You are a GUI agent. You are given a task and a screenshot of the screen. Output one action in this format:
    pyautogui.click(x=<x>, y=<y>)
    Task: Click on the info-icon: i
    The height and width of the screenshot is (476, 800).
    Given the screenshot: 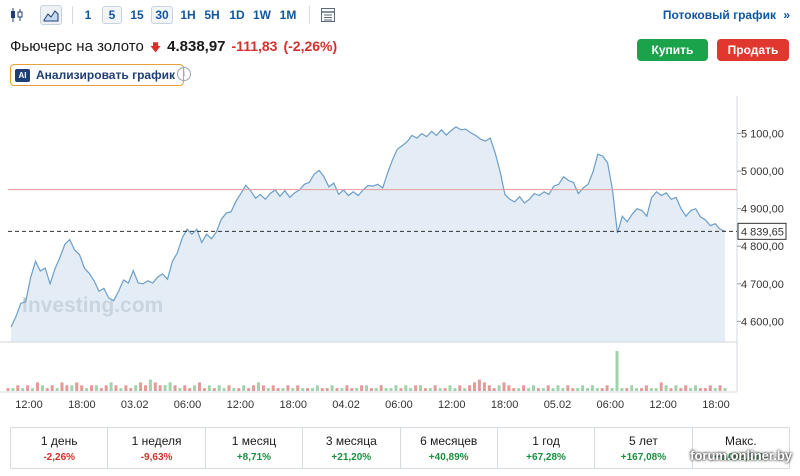 What is the action you would take?
    pyautogui.click(x=184, y=74)
    